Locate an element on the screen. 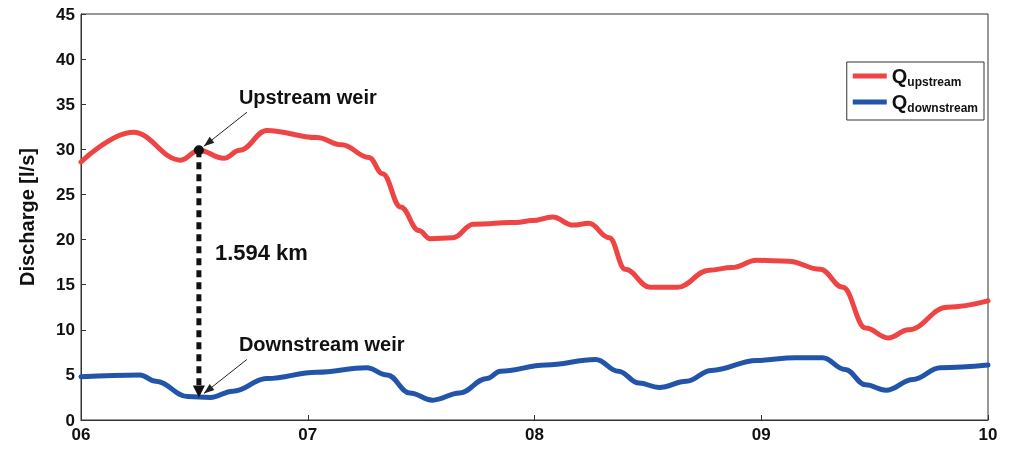 Image resolution: width=1010 pixels, height=452 pixels. y-tick-label: 30 is located at coordinates (65, 149).